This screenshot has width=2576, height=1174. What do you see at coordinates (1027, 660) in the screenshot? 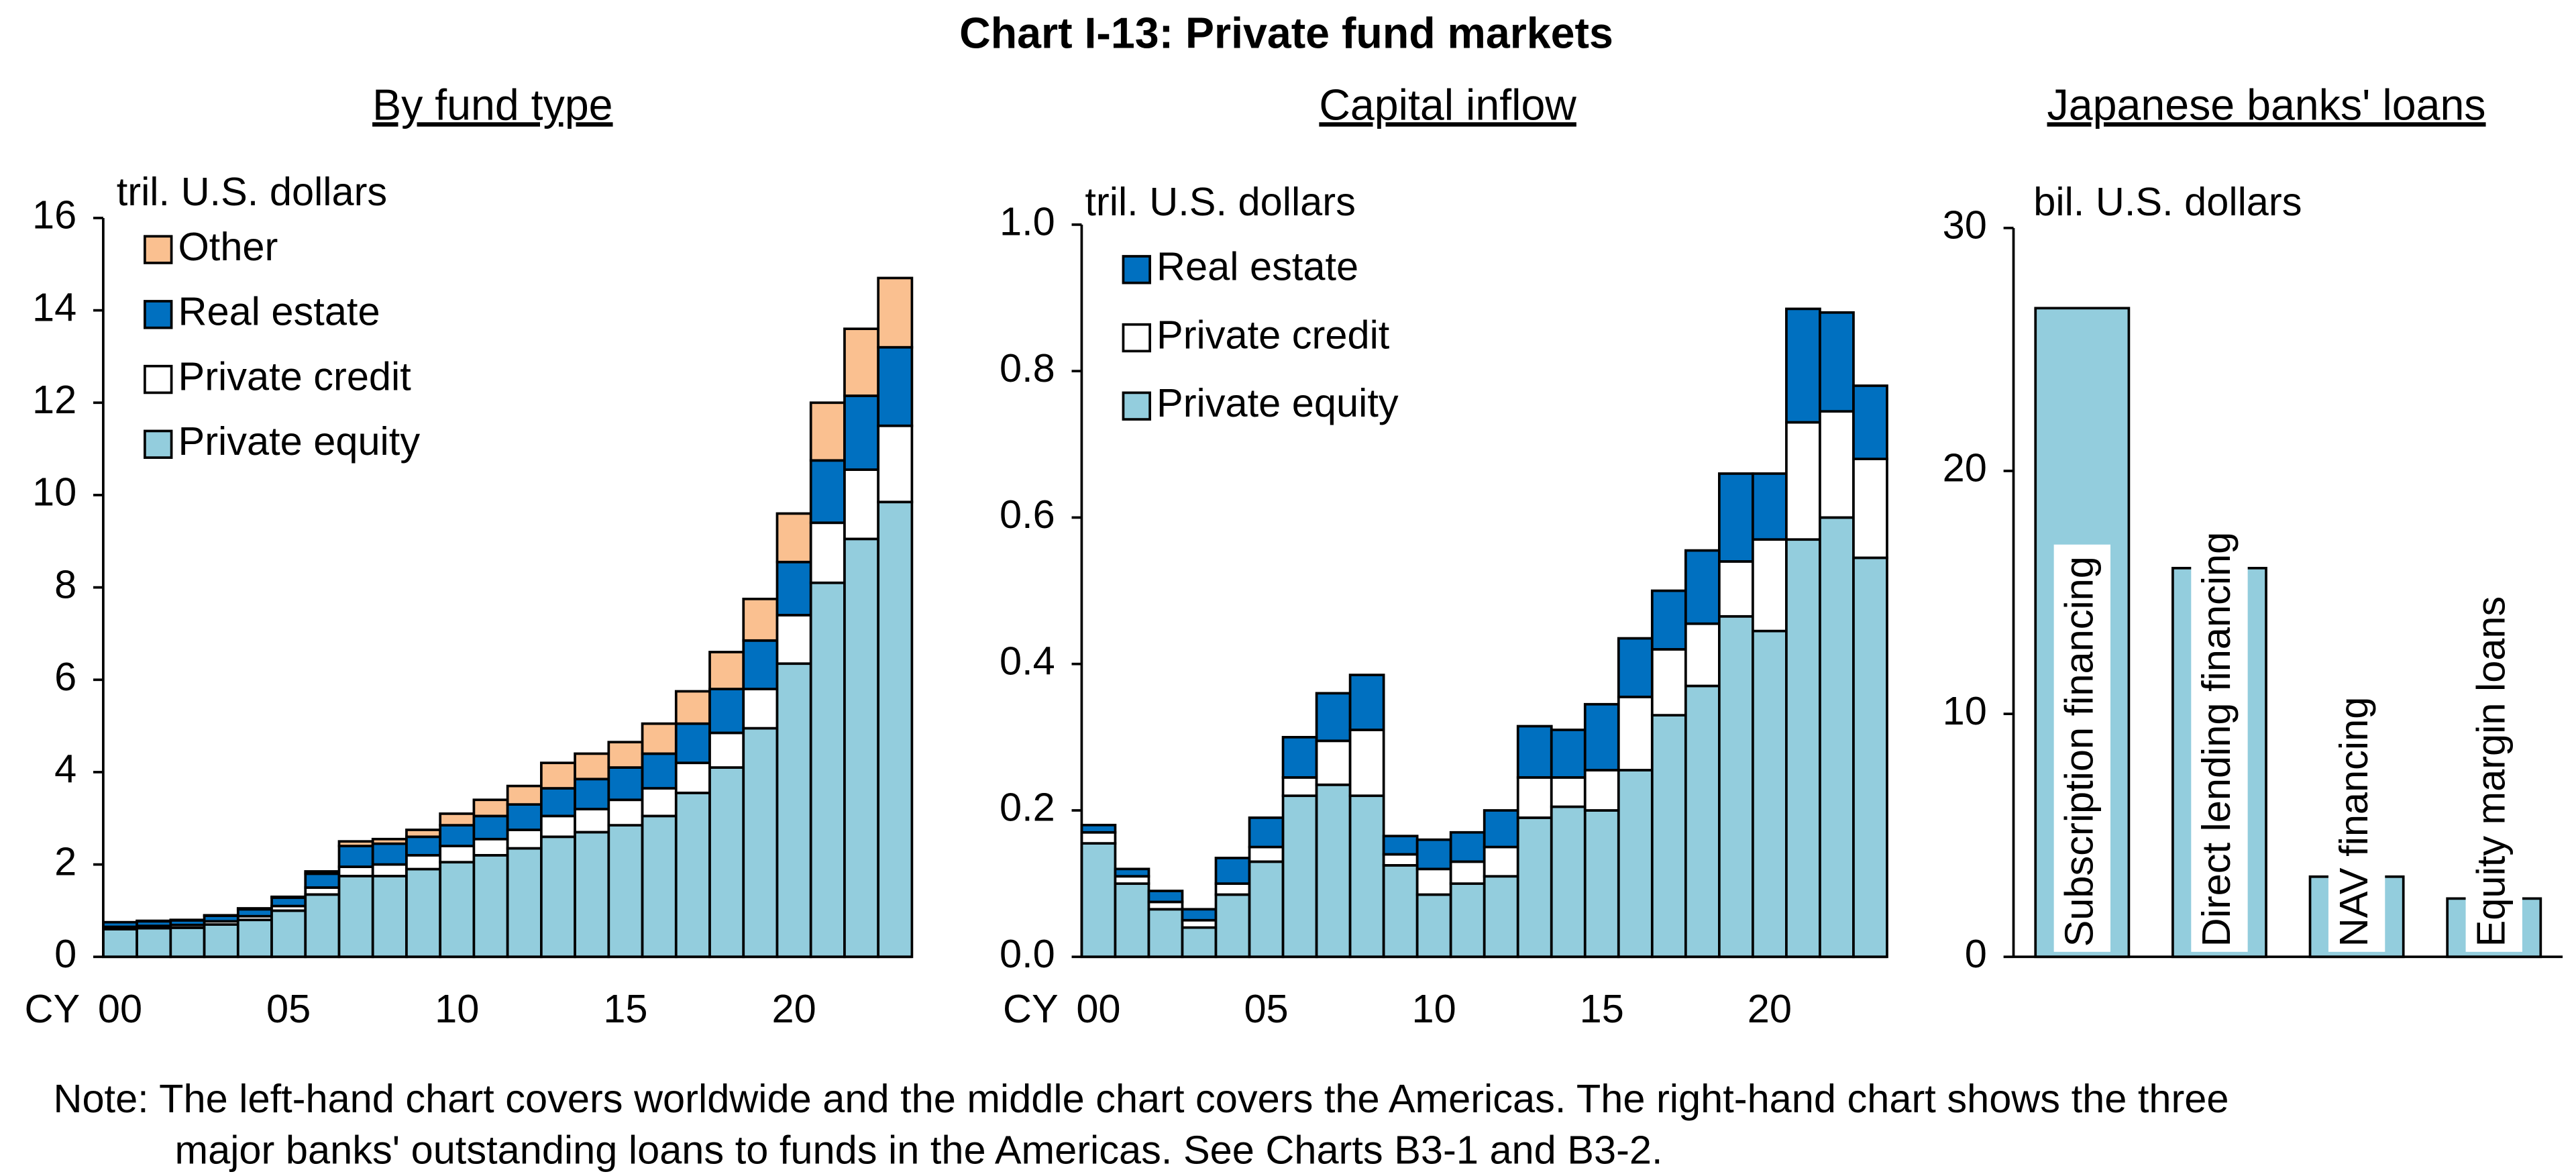
I see `y-tick-label: 0.4` at bounding box center [1027, 660].